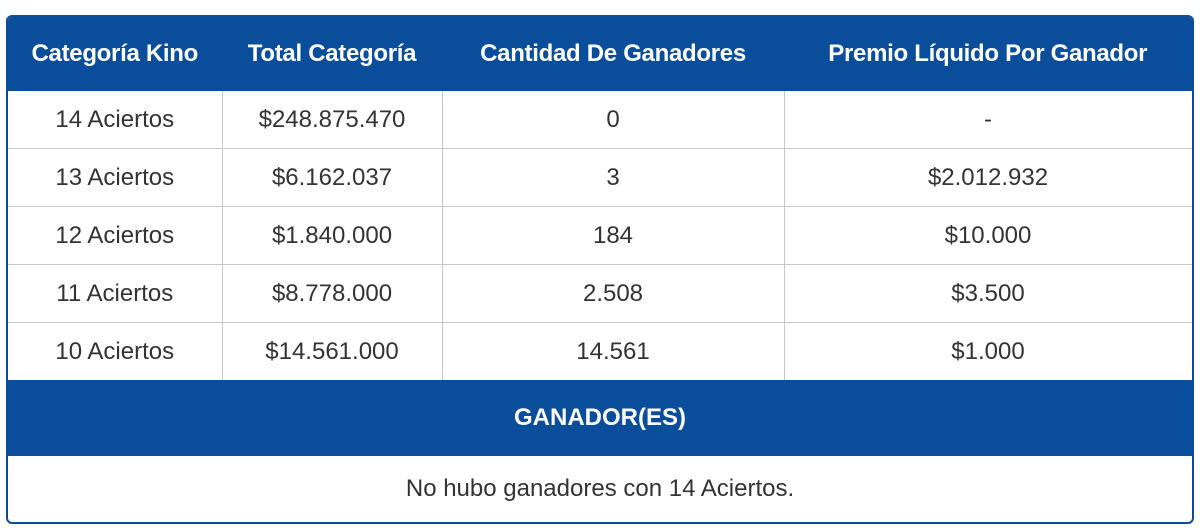  Describe the element at coordinates (613, 351) in the screenshot. I see `cell-ganadores: 14.561` at that location.